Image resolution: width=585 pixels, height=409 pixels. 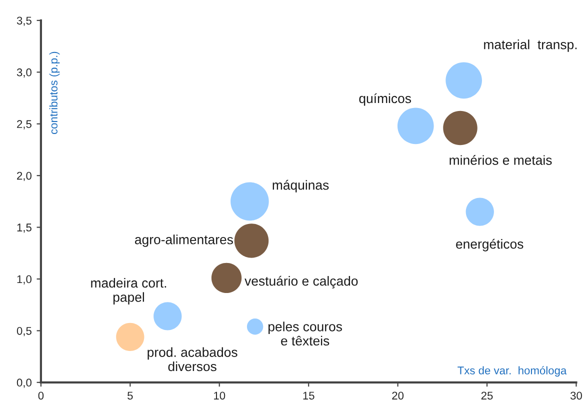 I want to click on y-tick-label: 0,0, so click(x=24, y=383).